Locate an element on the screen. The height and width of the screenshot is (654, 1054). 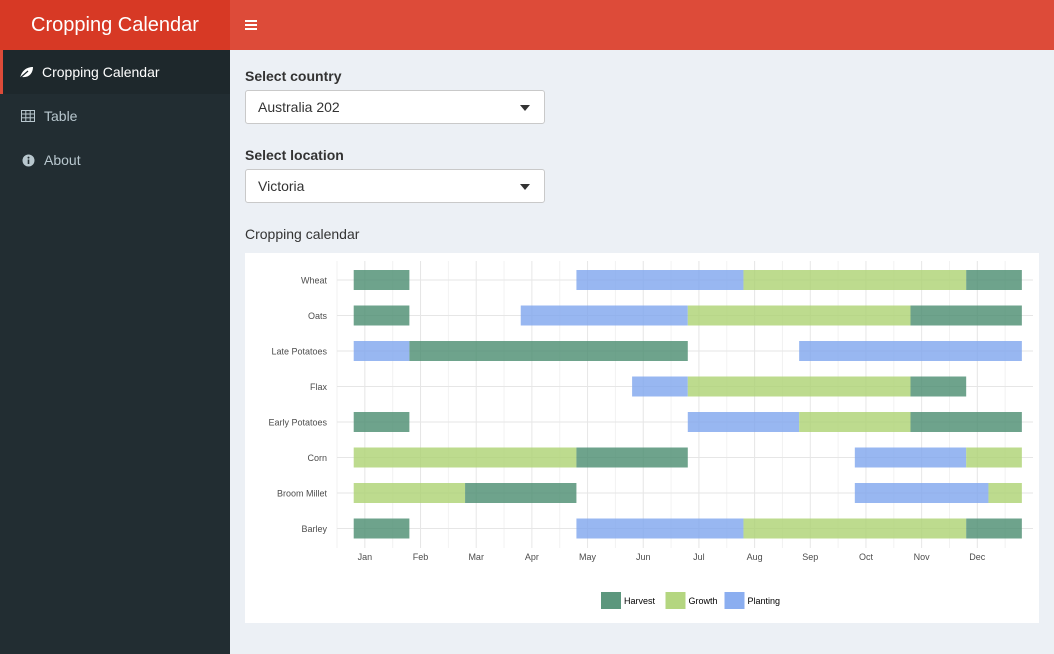
location-label: Select location is located at coordinates (294, 155).